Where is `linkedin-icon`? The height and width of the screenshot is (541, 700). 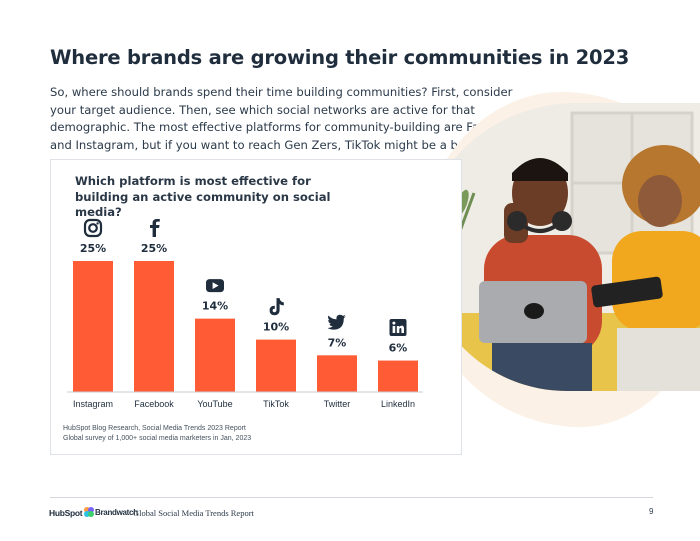
linkedin-icon is located at coordinates (398, 328).